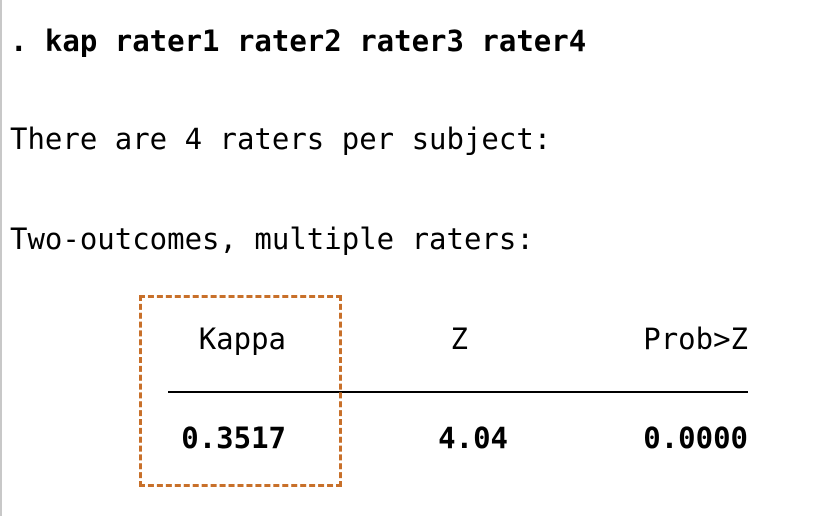 The image size is (832, 516). Describe the element at coordinates (242, 339) in the screenshot. I see `header-kappa: Kappa` at that location.